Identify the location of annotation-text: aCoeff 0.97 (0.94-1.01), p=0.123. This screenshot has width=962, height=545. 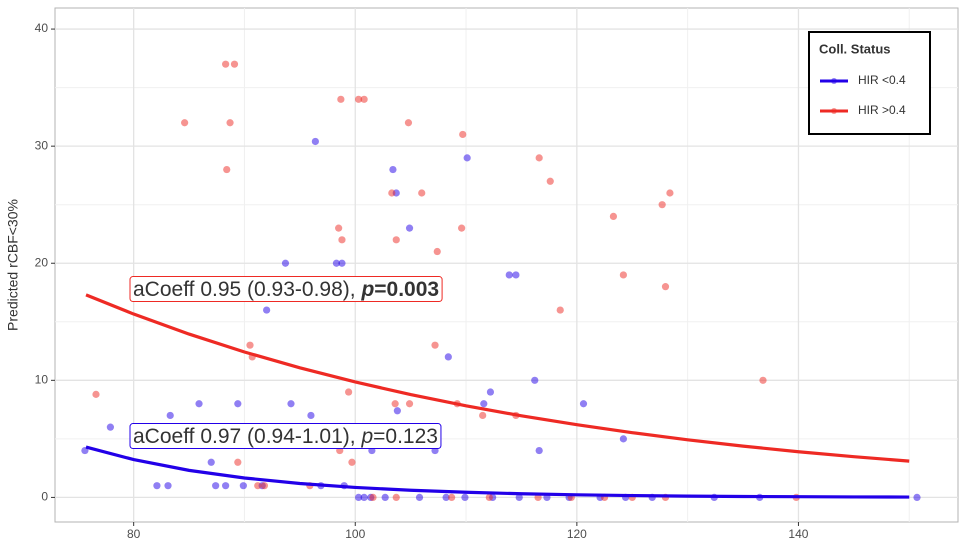
(285, 436).